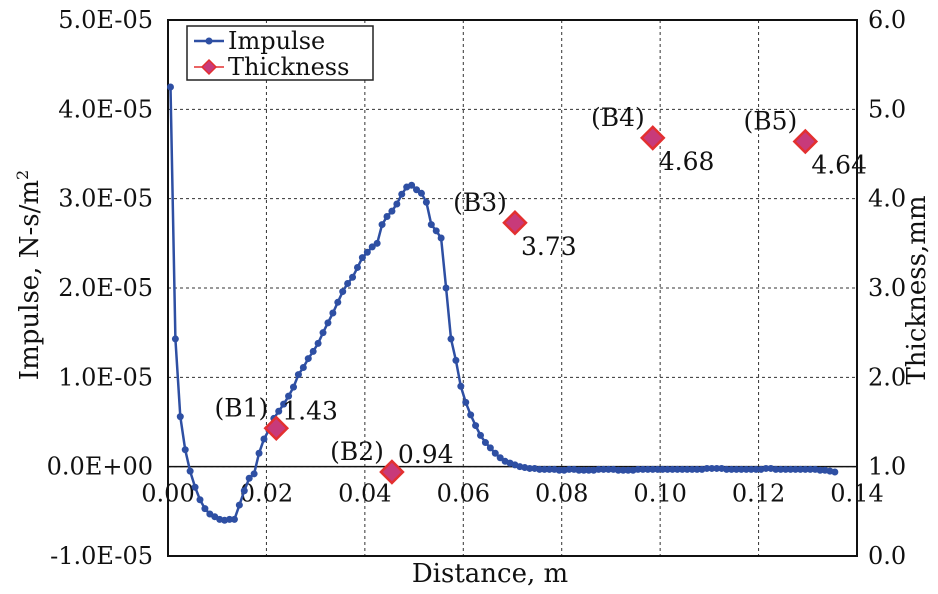  Describe the element at coordinates (241, 407) in the screenshot. I see `thickness-point-tag: (B1)` at that location.